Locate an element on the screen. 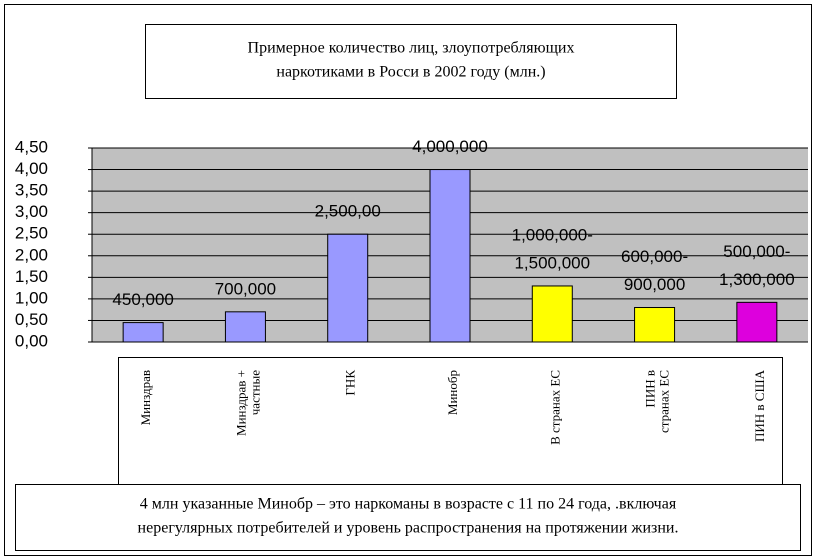  data-label: 1,000,000- is located at coordinates (552, 234).